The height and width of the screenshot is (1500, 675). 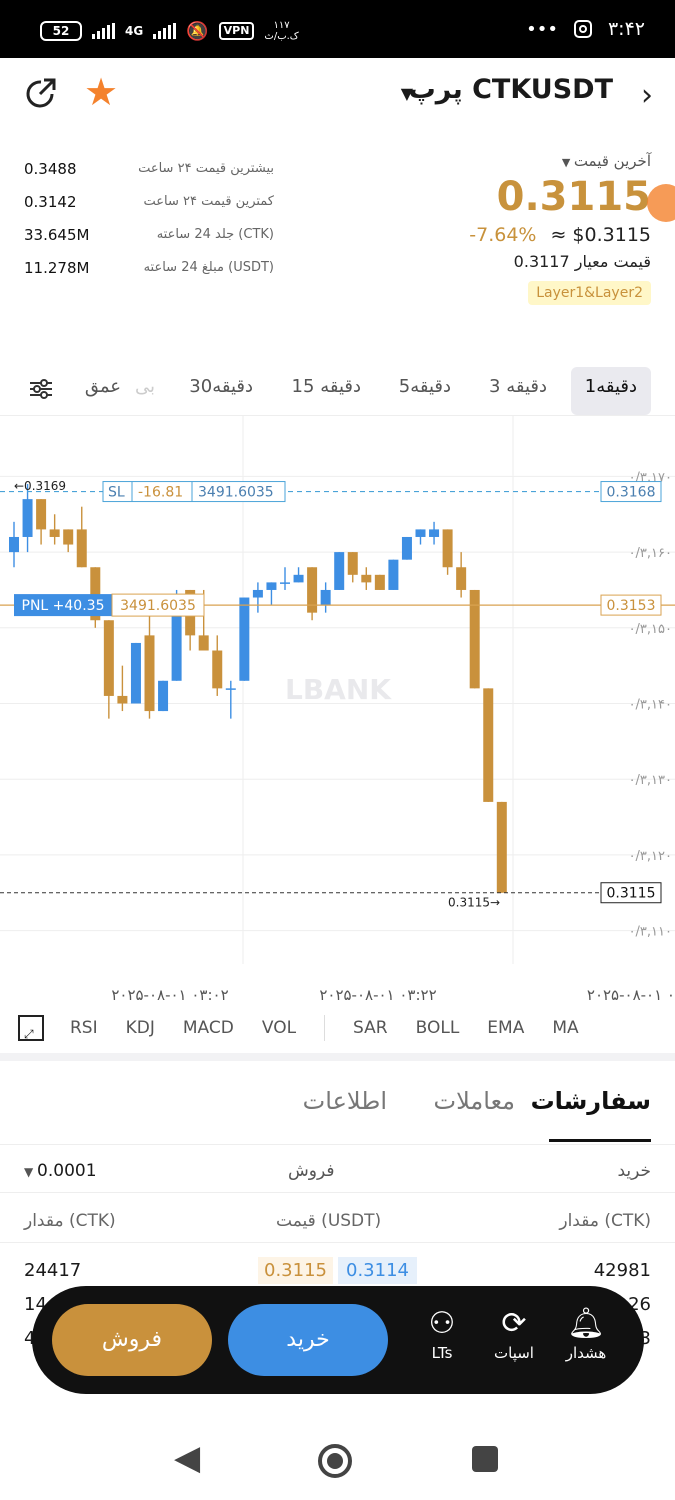 I want to click on lts-button: ⚇ LTs, so click(x=442, y=1333).